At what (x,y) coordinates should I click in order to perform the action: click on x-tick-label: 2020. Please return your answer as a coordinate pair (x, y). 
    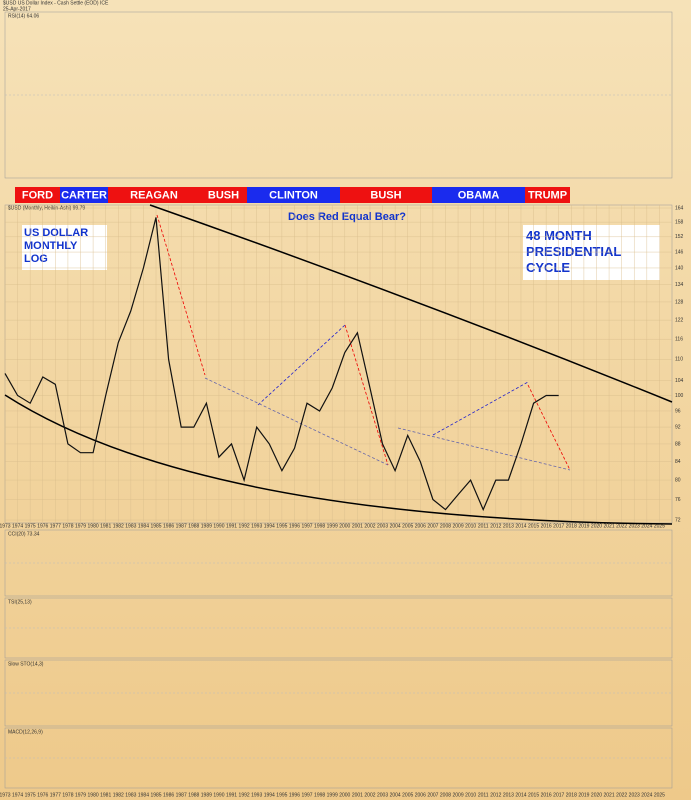
    Looking at the image, I should click on (596, 795).